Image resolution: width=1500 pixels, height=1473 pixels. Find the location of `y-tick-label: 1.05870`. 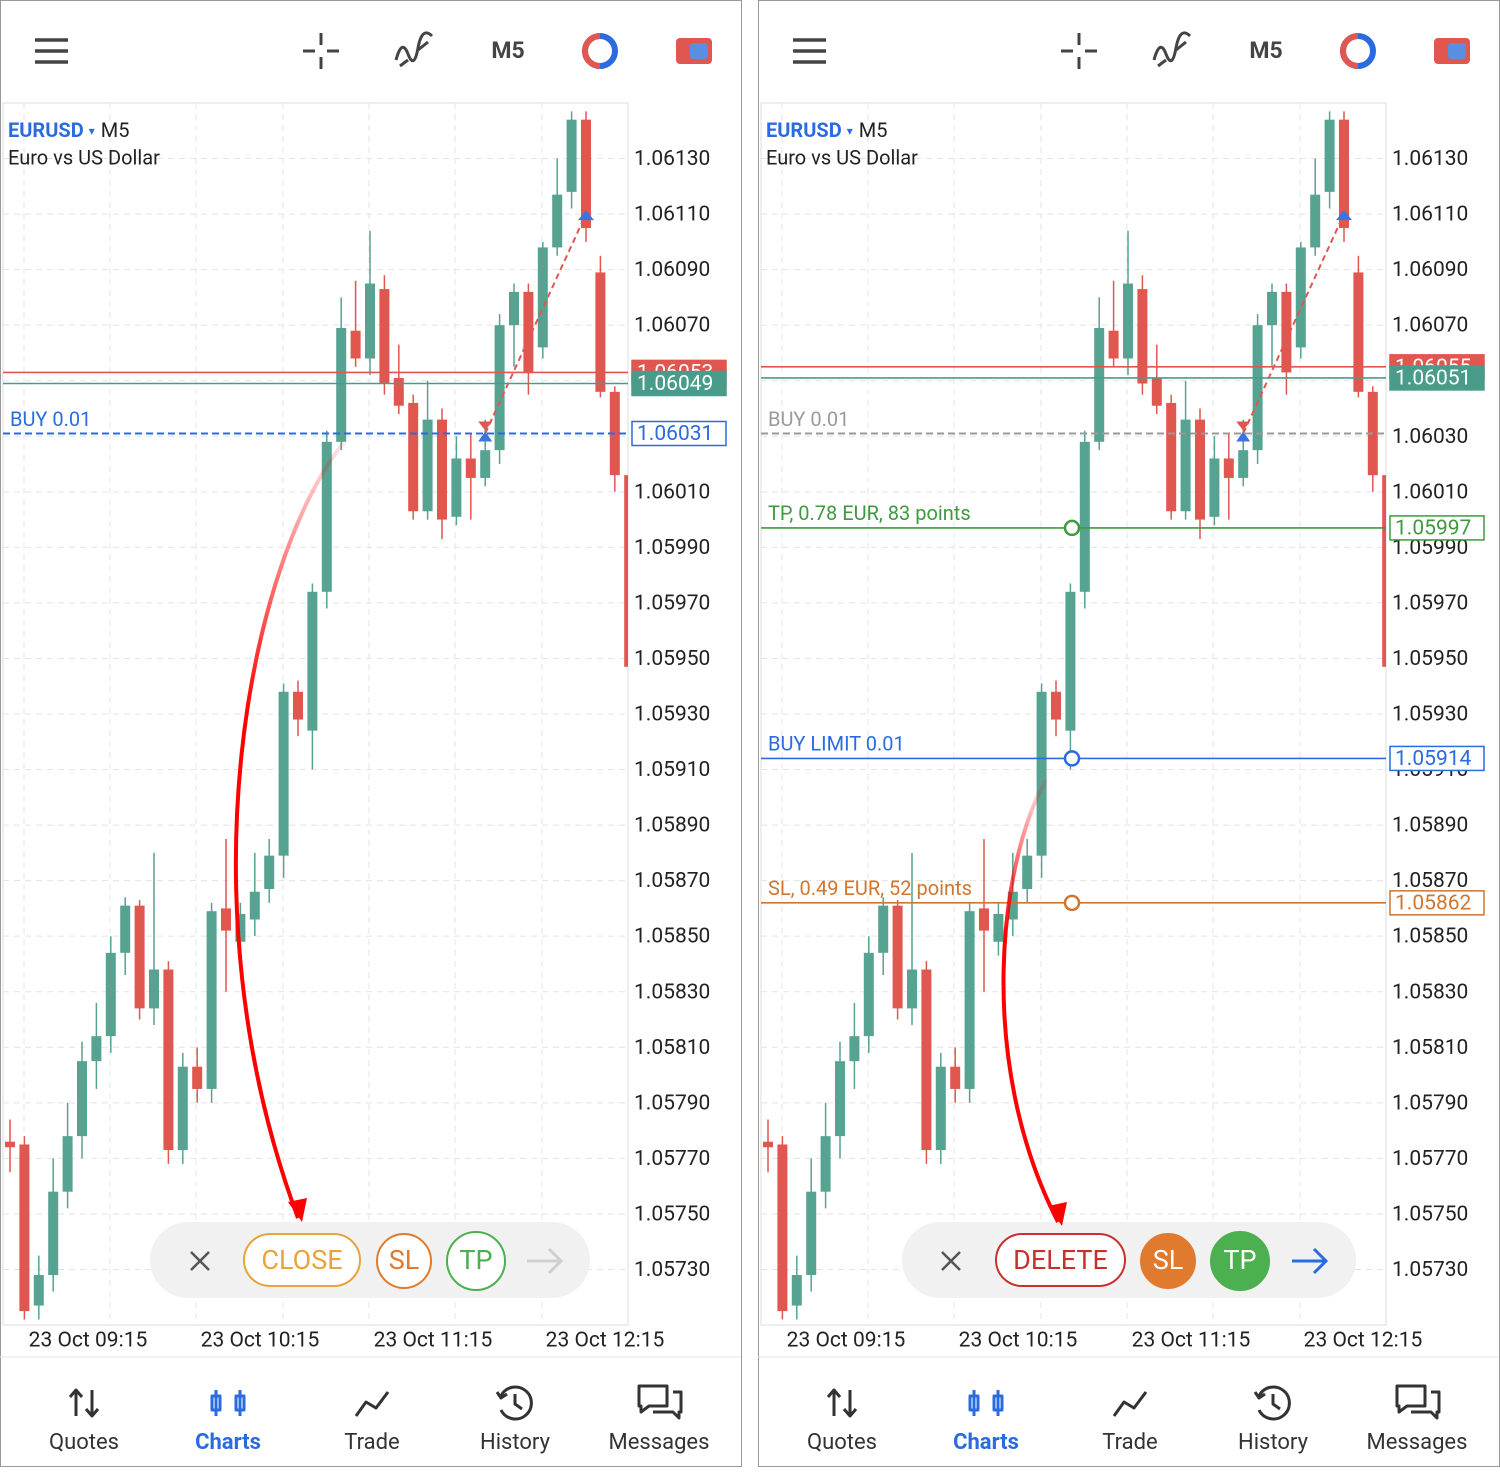

y-tick-label: 1.05870 is located at coordinates (672, 881).